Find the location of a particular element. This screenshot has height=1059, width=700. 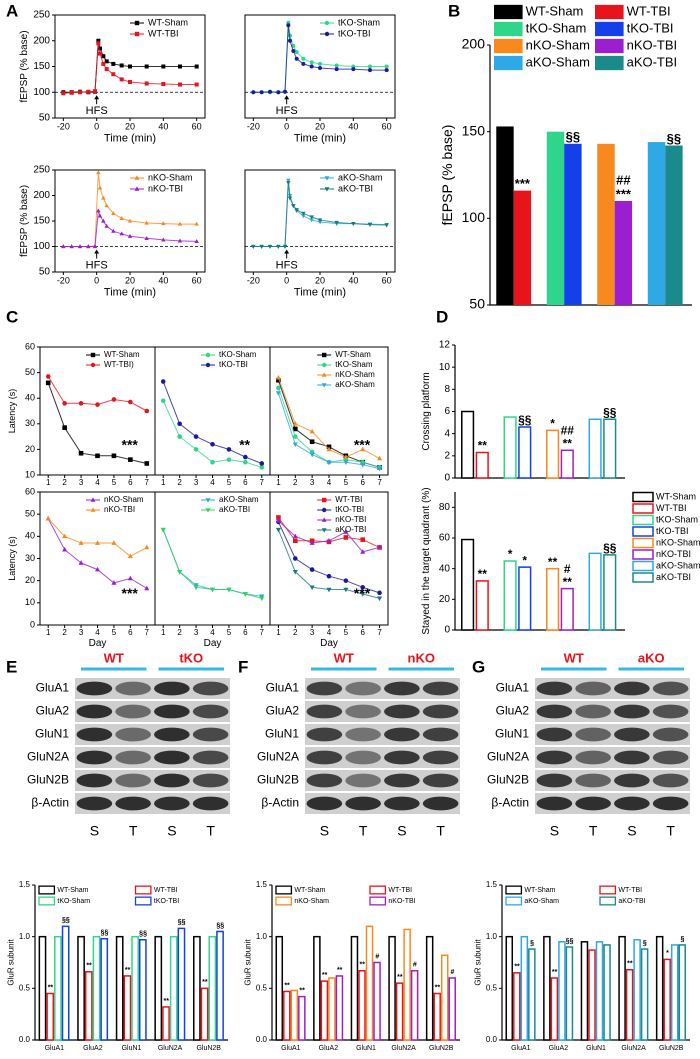

annotation: # is located at coordinates (377, 956).